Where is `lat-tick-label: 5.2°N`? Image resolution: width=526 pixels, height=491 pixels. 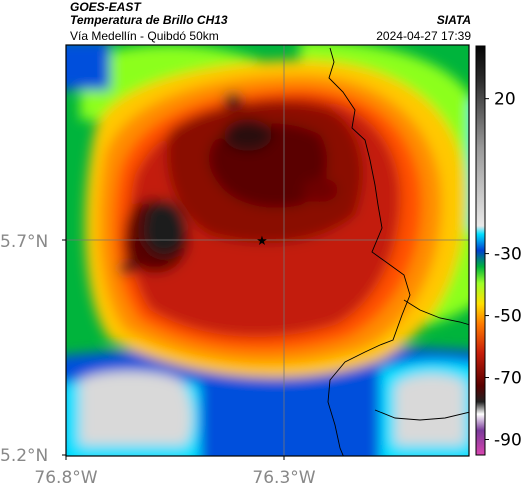
lat-tick-label: 5.2°N is located at coordinates (24, 456).